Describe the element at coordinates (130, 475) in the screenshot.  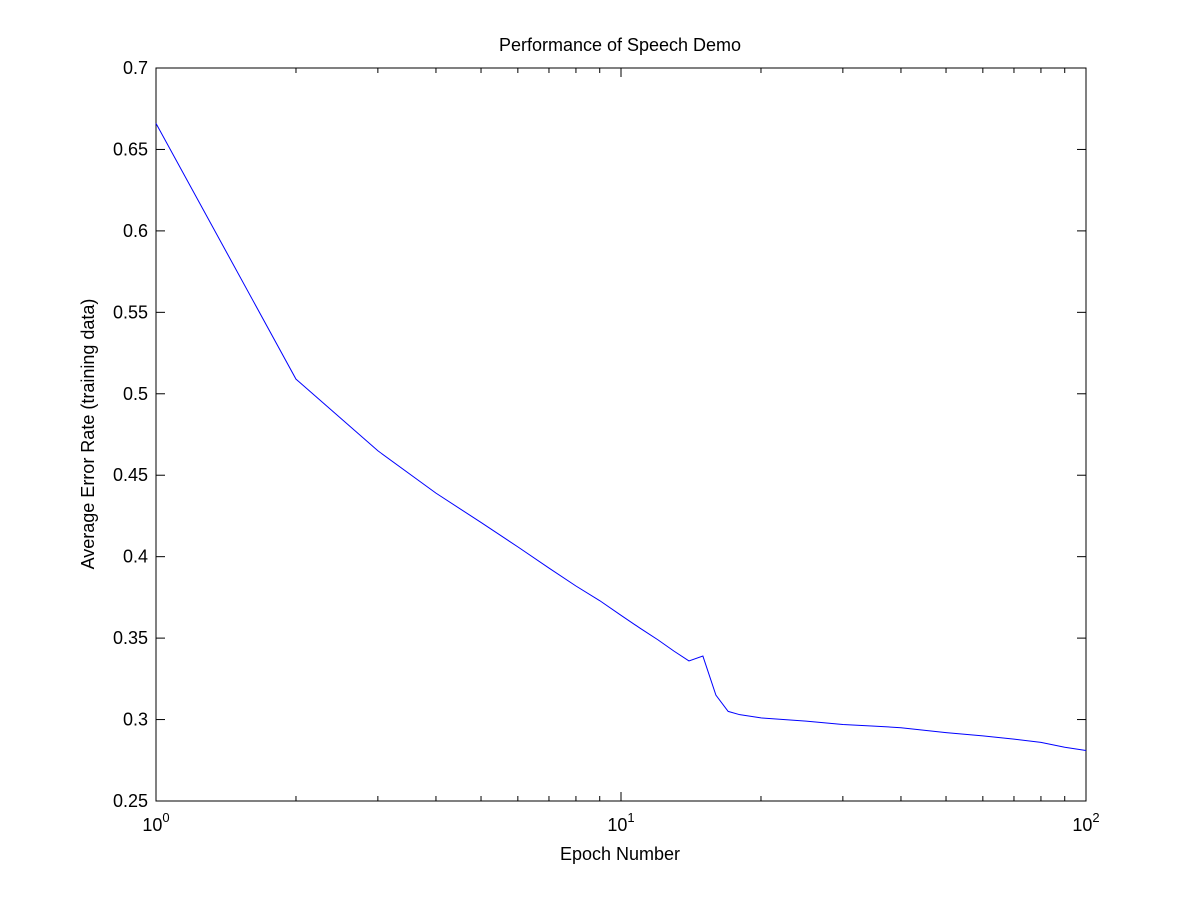
I see `y-tick-label: 0.45` at that location.